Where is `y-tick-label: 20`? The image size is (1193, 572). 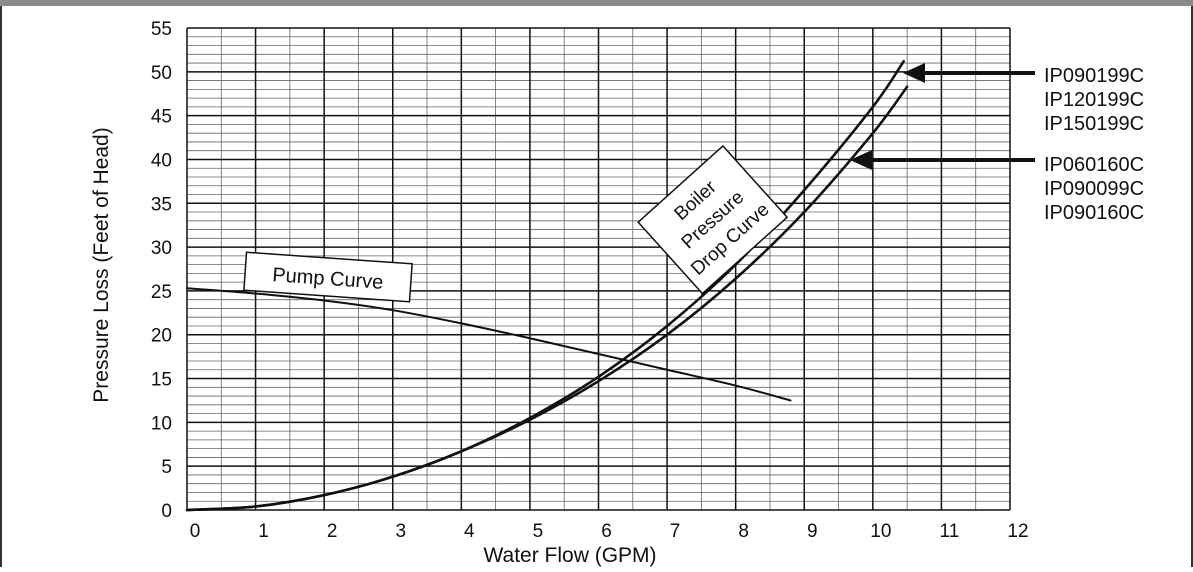 y-tick-label: 20 is located at coordinates (161, 336).